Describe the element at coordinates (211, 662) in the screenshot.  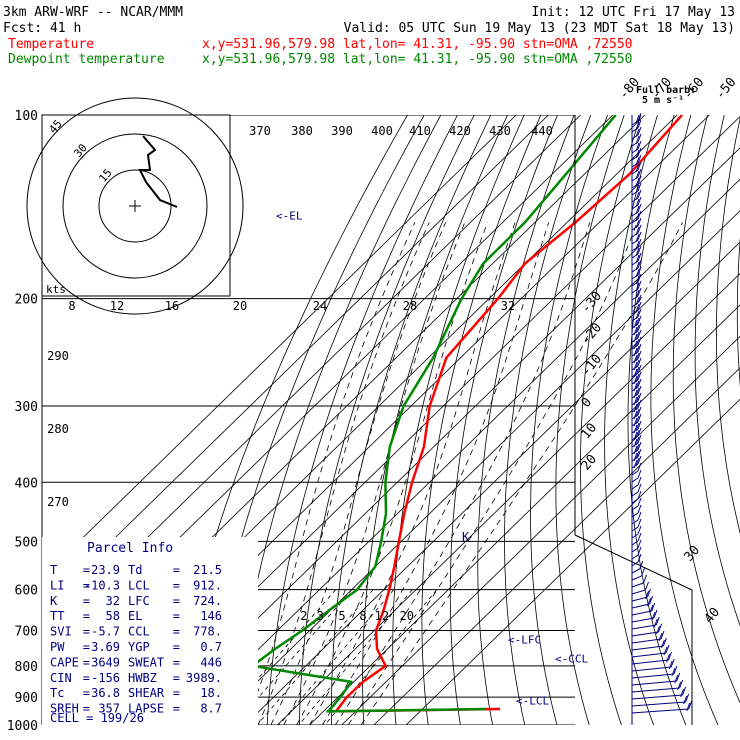
I see `parcel-info-cell: 446` at that location.